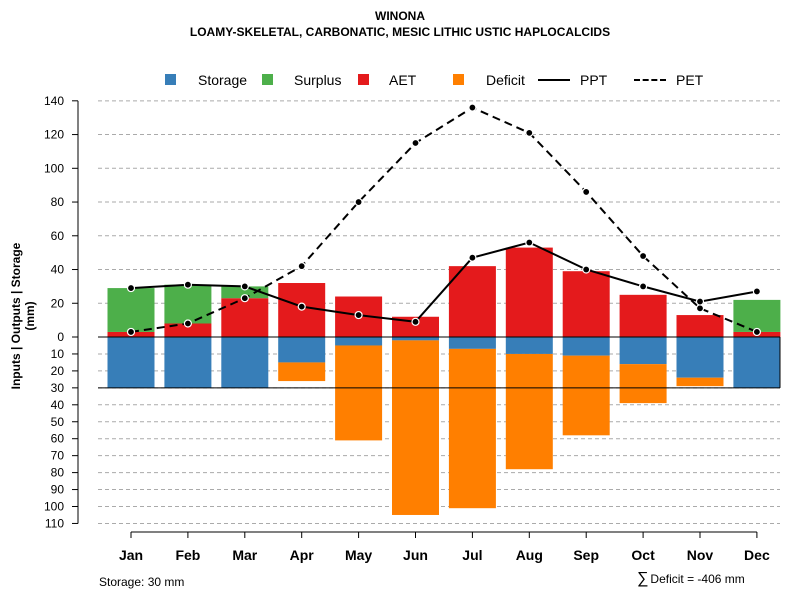  Describe the element at coordinates (58, 354) in the screenshot. I see `y-tick-label: 10` at that location.